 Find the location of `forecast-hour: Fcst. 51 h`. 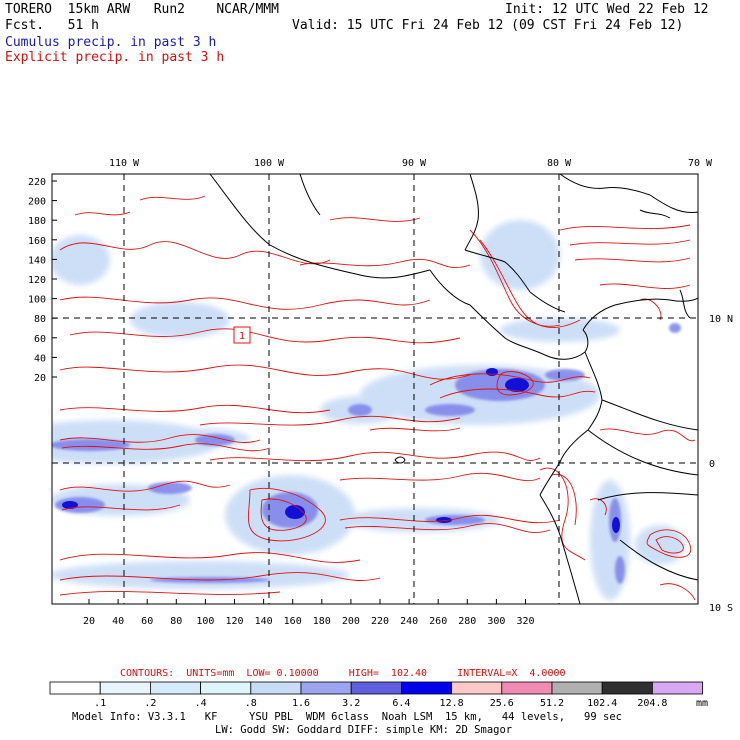

forecast-hour: Fcst. 51 h is located at coordinates (52, 25).